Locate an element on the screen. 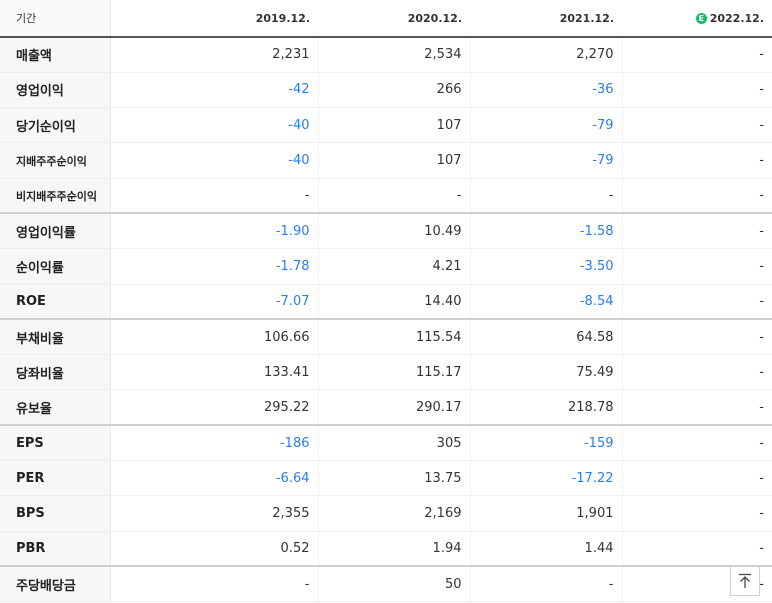  row-label: 비지배주주순이익 is located at coordinates (55, 196).